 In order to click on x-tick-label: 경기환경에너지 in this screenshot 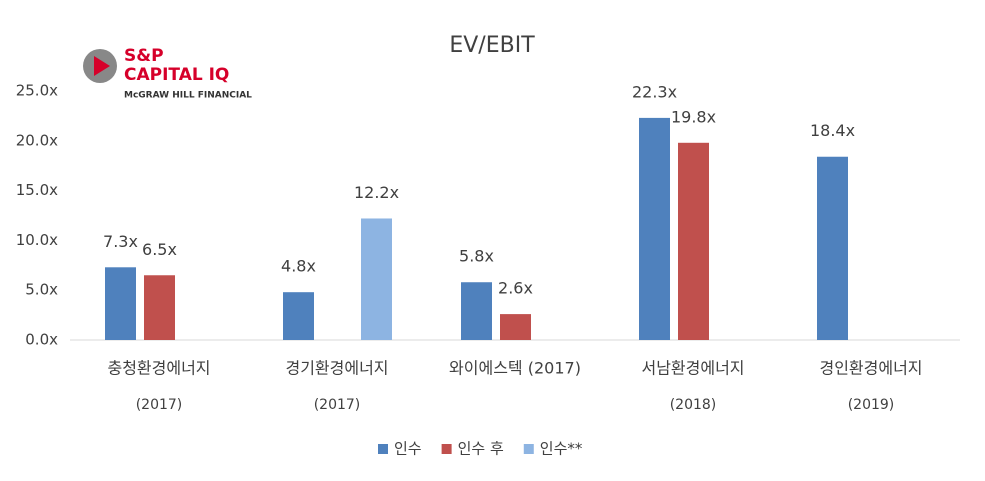, I will do `click(336, 368)`.